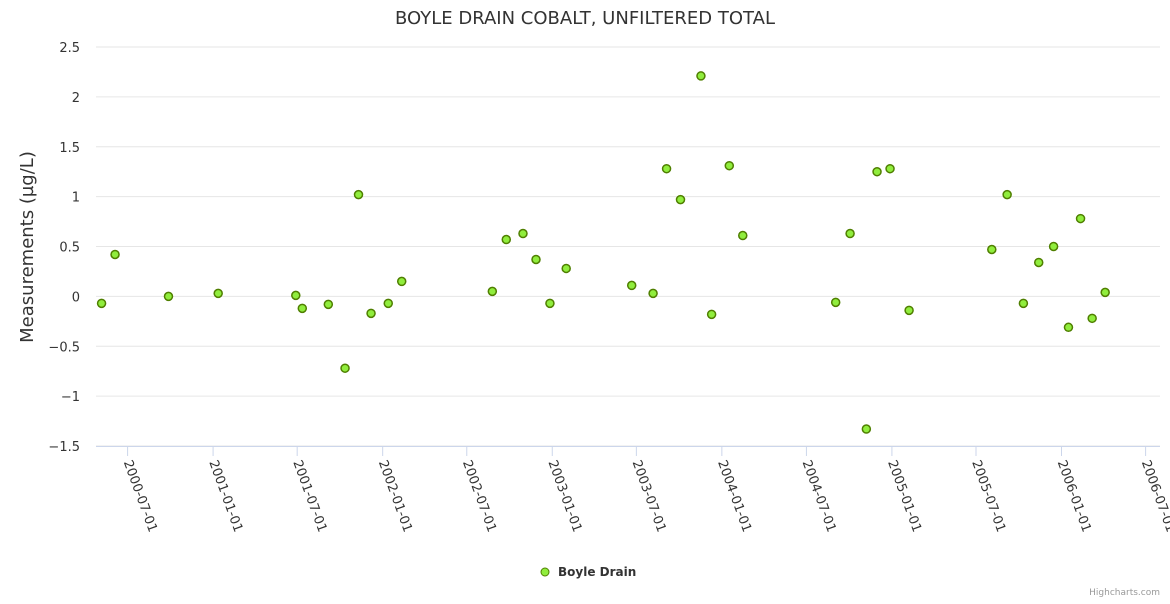 The width and height of the screenshot is (1170, 604). I want to click on y-tick-label: −1.5, so click(64, 447).